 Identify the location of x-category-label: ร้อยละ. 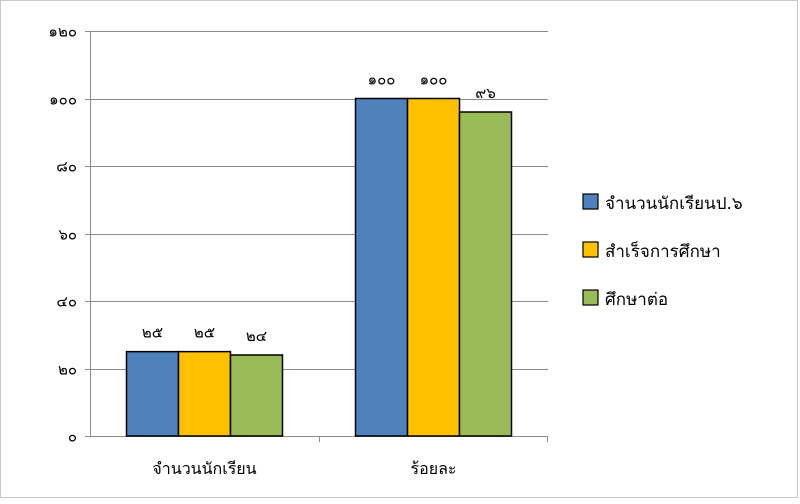
(434, 468).